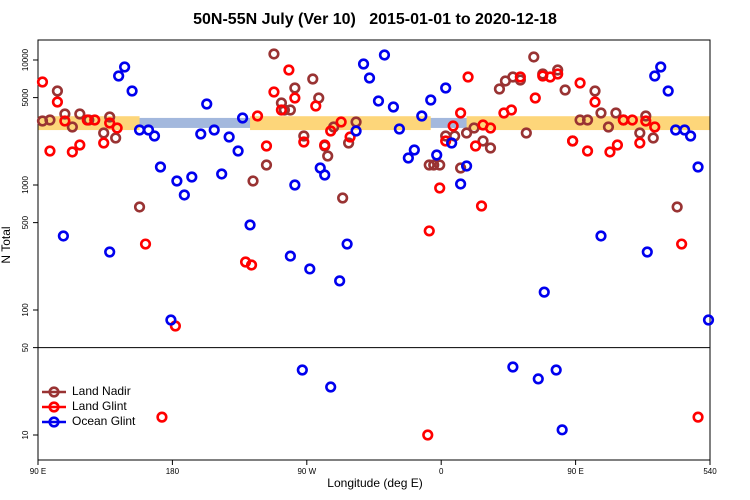 The width and height of the screenshot is (750, 500). What do you see at coordinates (38, 471) in the screenshot?
I see `x-tick-label: 90 E` at bounding box center [38, 471].